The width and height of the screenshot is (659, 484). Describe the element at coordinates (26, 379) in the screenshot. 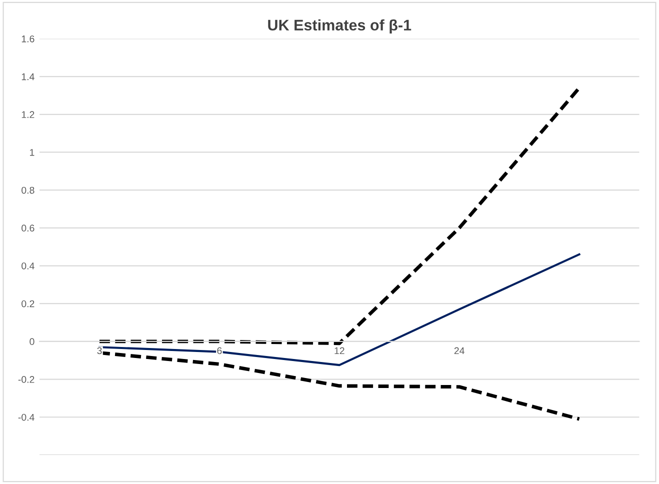

I see `y-tick-label: -0.2` at that location.